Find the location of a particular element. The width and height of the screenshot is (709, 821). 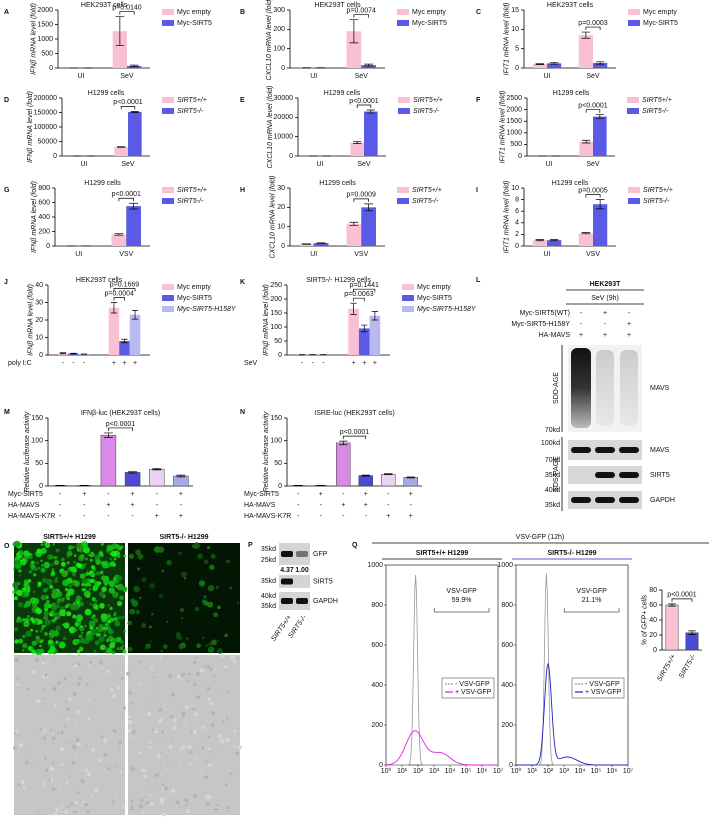

quantification: 4.37 is located at coordinates (287, 570).